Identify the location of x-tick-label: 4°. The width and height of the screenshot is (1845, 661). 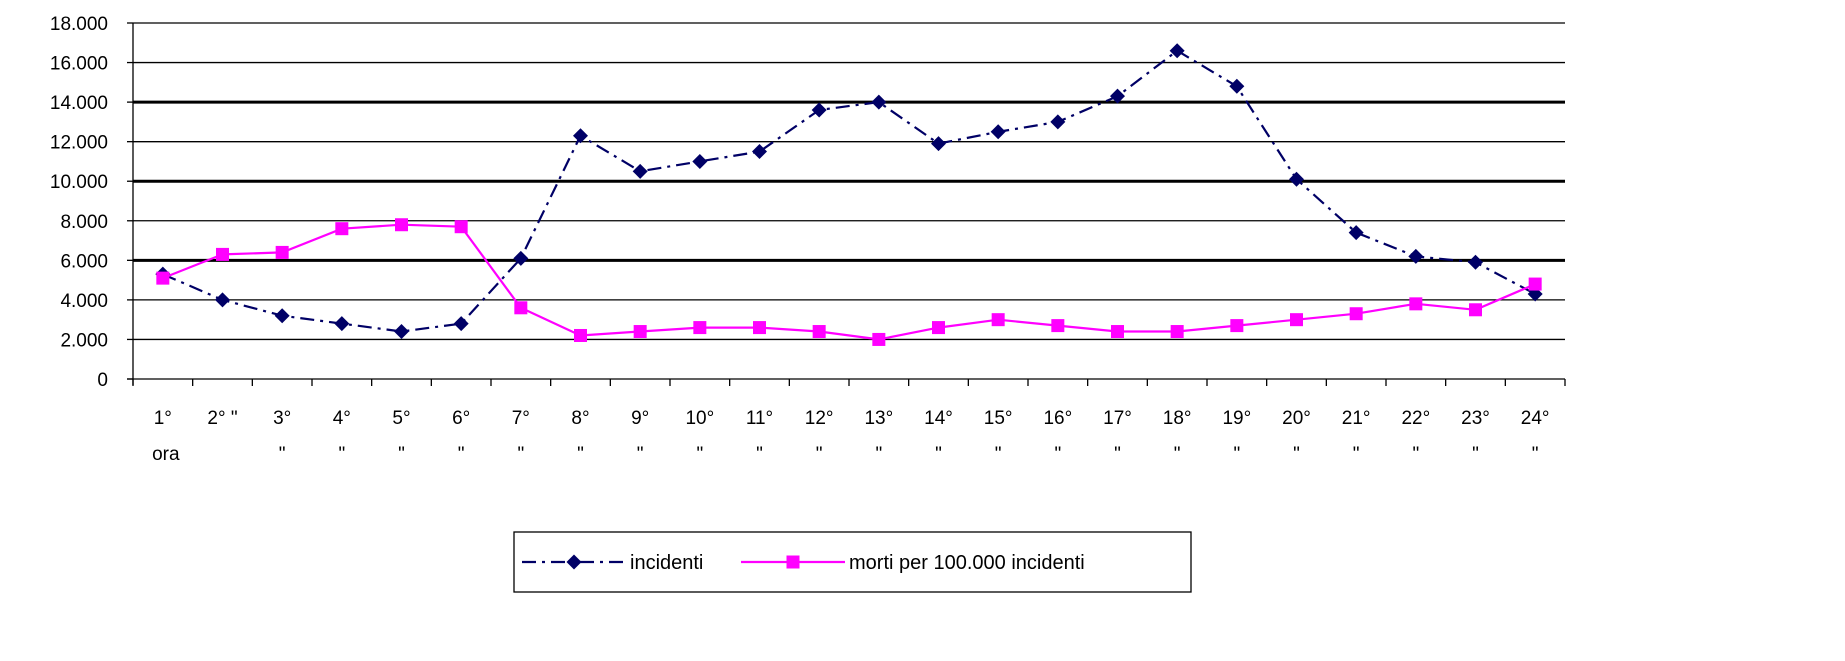
(342, 418).